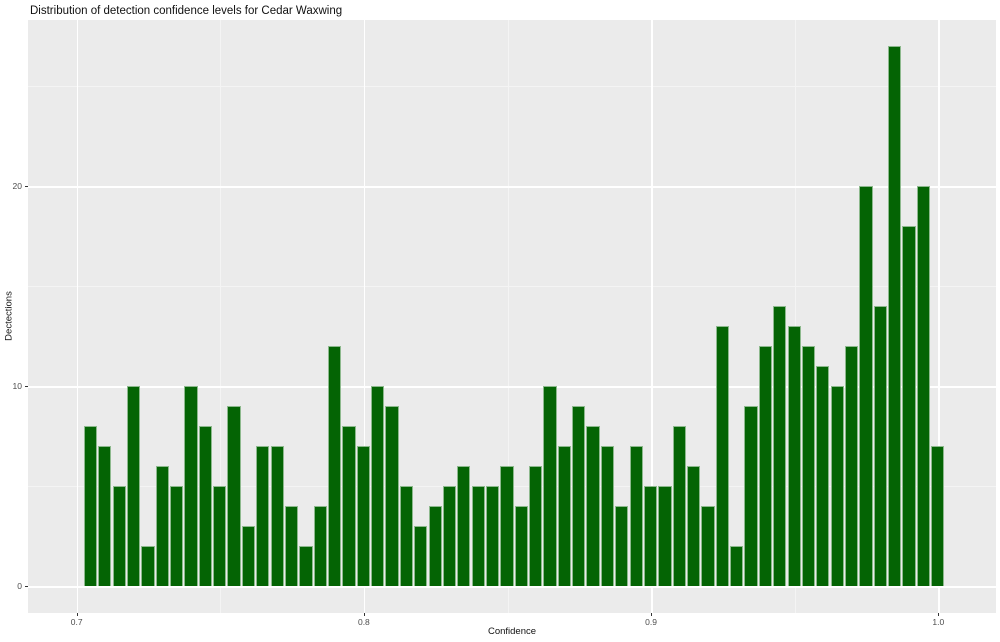 This screenshot has width=1000, height=642. What do you see at coordinates (17, 186) in the screenshot?
I see `y-tick-label: 20` at bounding box center [17, 186].